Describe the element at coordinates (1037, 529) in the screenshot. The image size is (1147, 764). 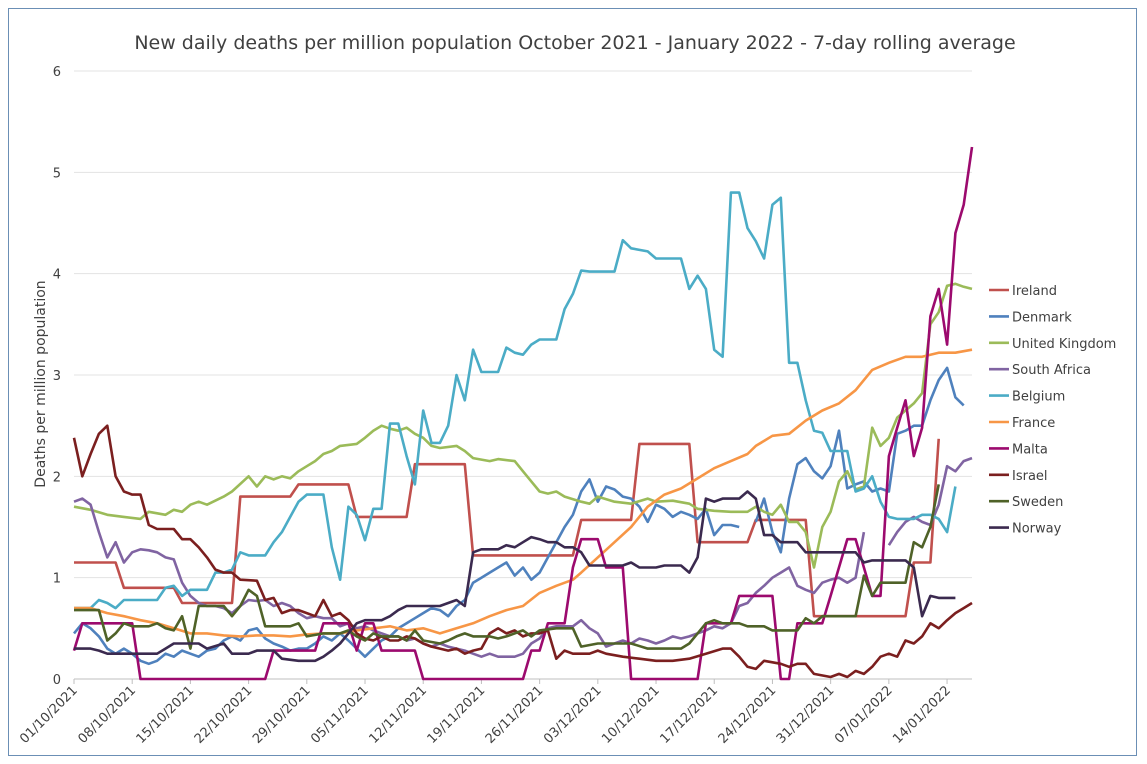
I see `legend-label: Norway` at that location.